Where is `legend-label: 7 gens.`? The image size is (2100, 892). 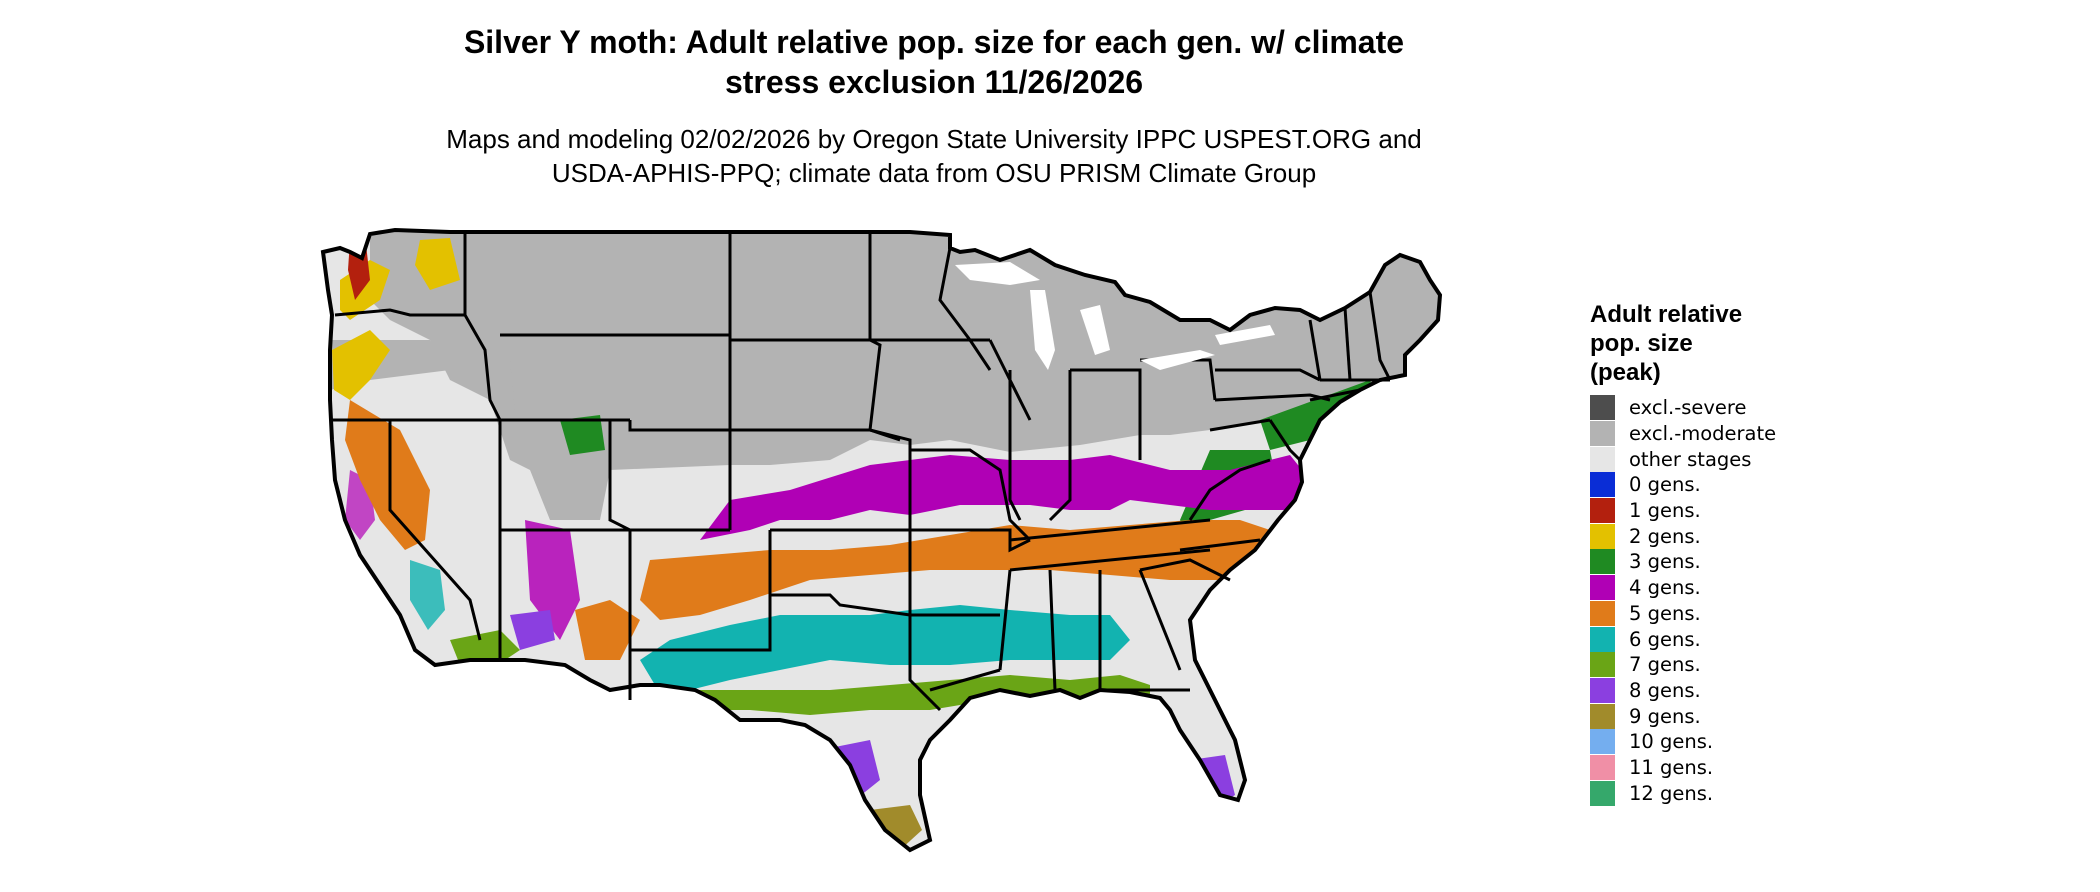
legend-label: 7 gens. is located at coordinates (1665, 665).